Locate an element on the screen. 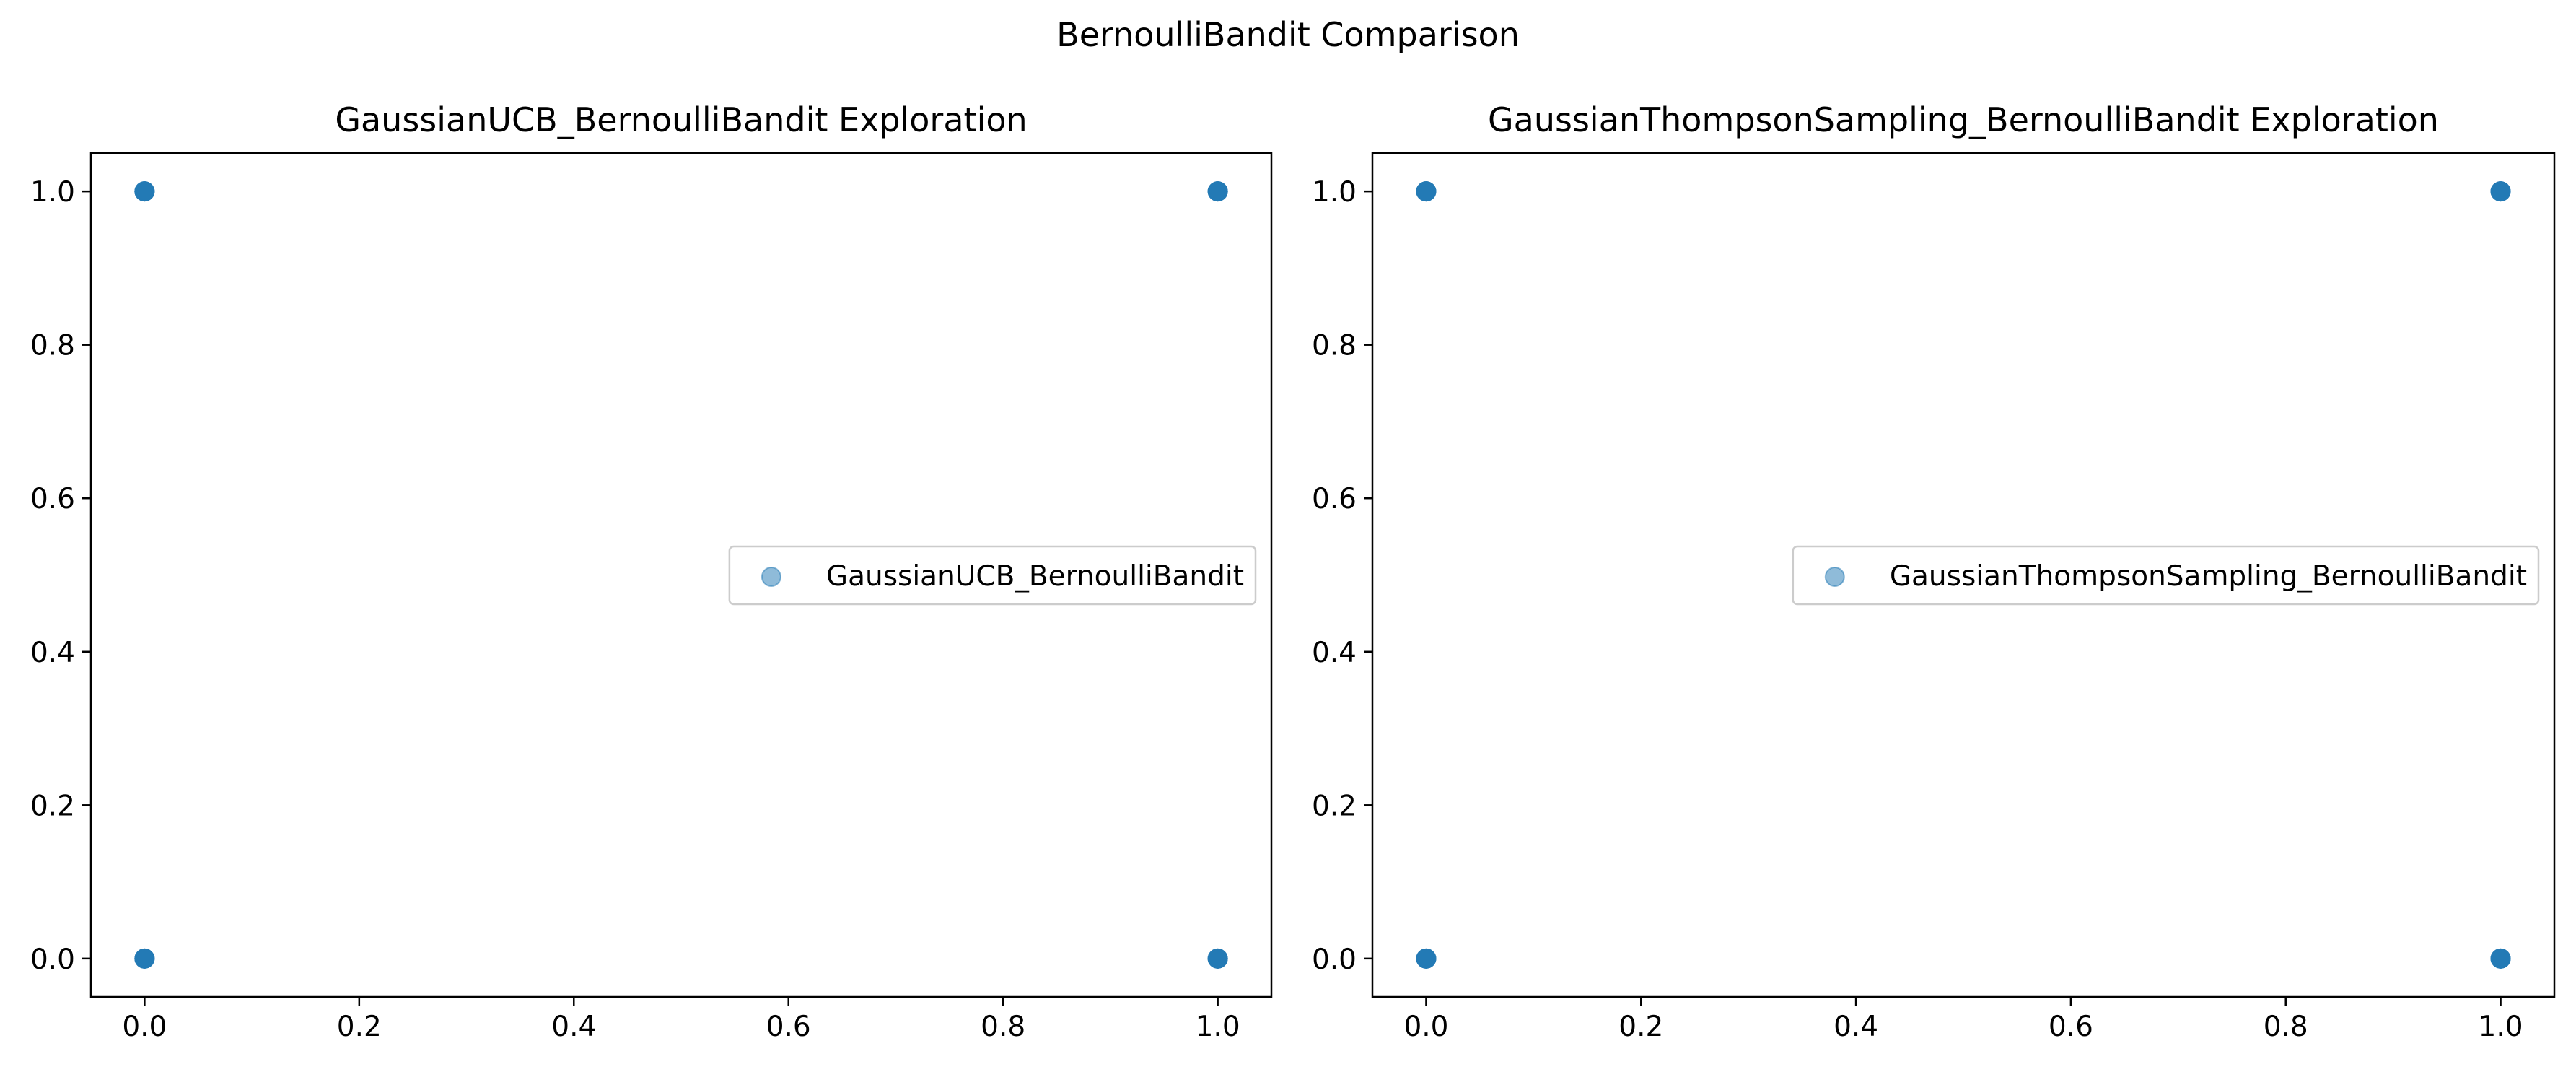  figure-suptitle: BernoulliBandit Comparison is located at coordinates (1288, 34).